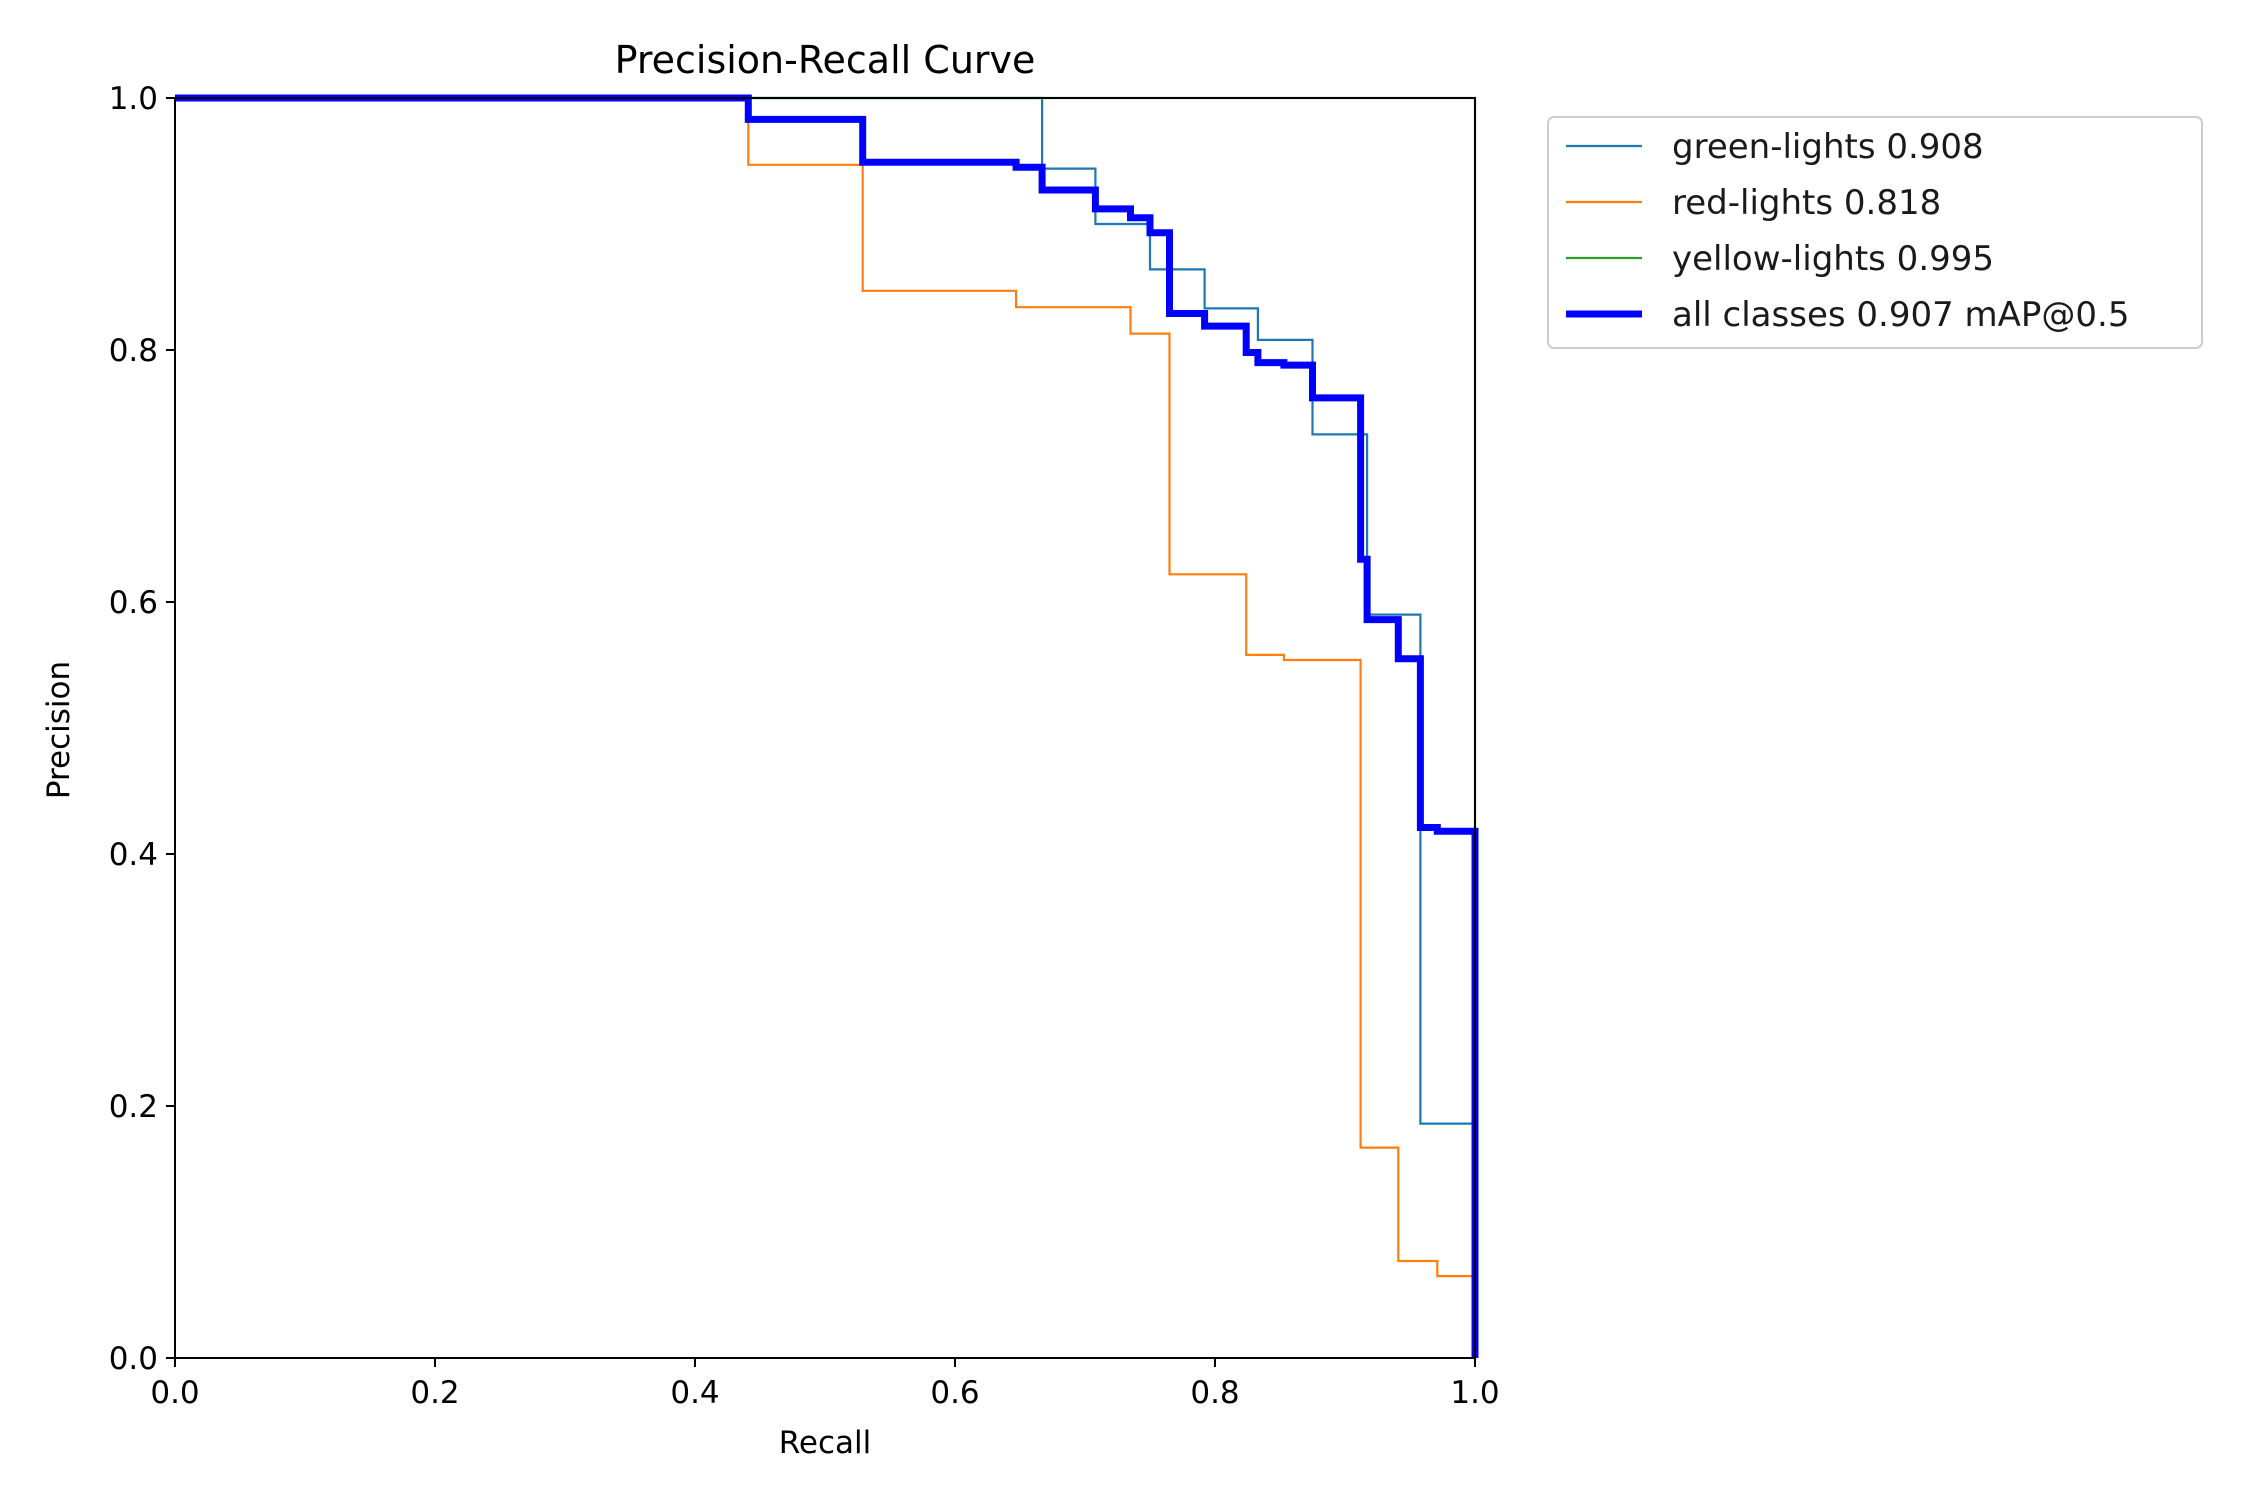 The height and width of the screenshot is (1500, 2250). Describe the element at coordinates (694, 1393) in the screenshot. I see `x-tick-label: 0.4` at that location.